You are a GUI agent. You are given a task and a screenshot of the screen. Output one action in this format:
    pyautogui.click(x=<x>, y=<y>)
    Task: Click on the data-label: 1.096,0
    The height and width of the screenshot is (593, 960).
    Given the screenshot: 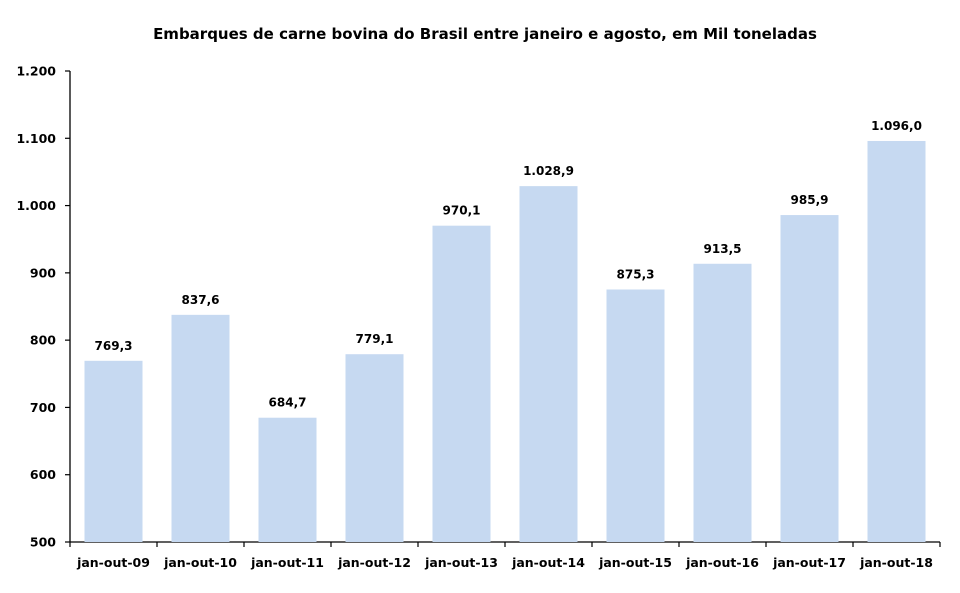 What is the action you would take?
    pyautogui.click(x=896, y=126)
    